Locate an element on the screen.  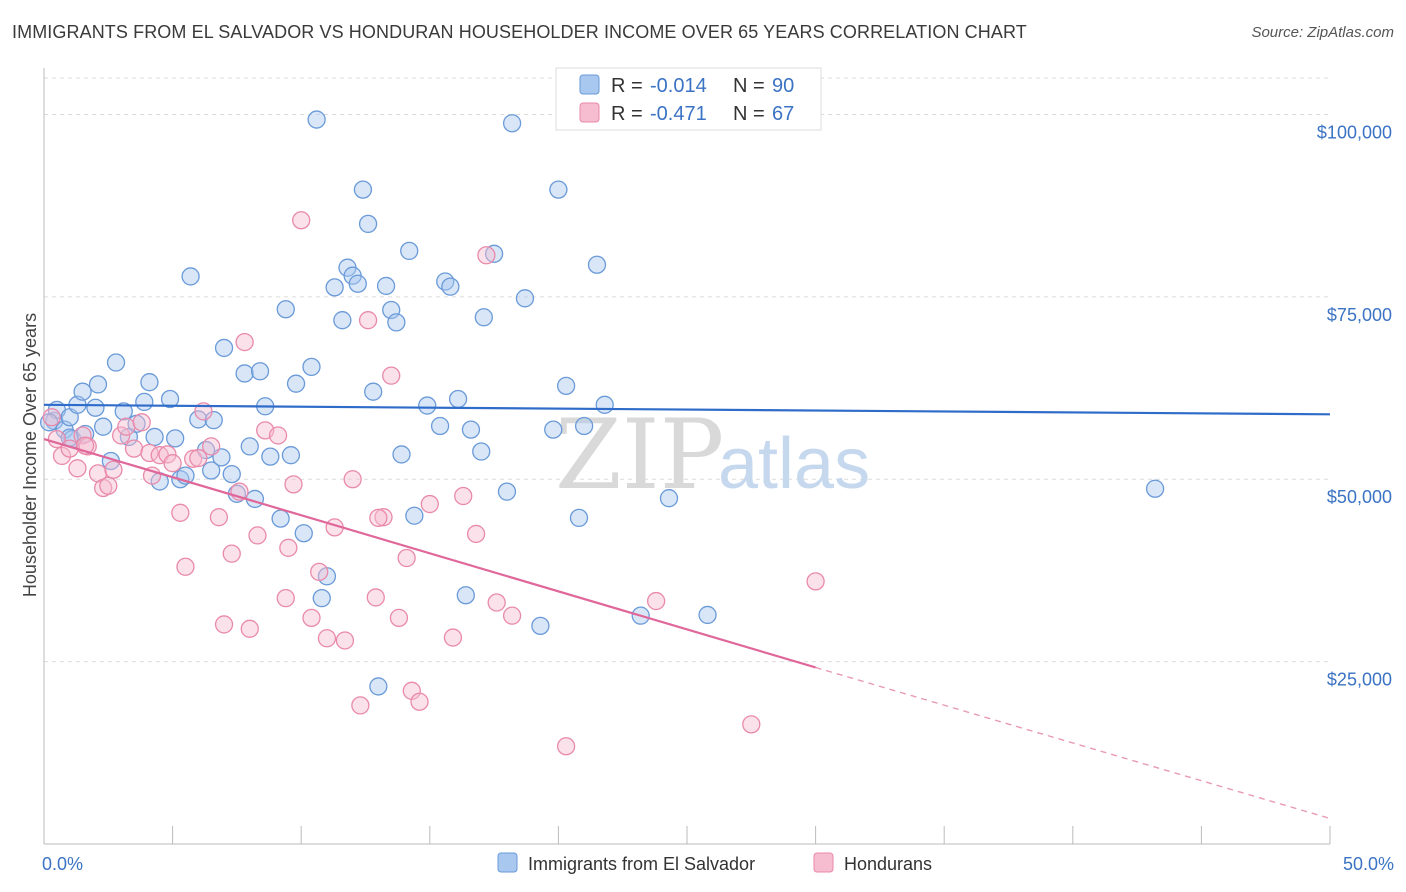
x-tick-label-min: 0.0% is located at coordinates (62, 864).